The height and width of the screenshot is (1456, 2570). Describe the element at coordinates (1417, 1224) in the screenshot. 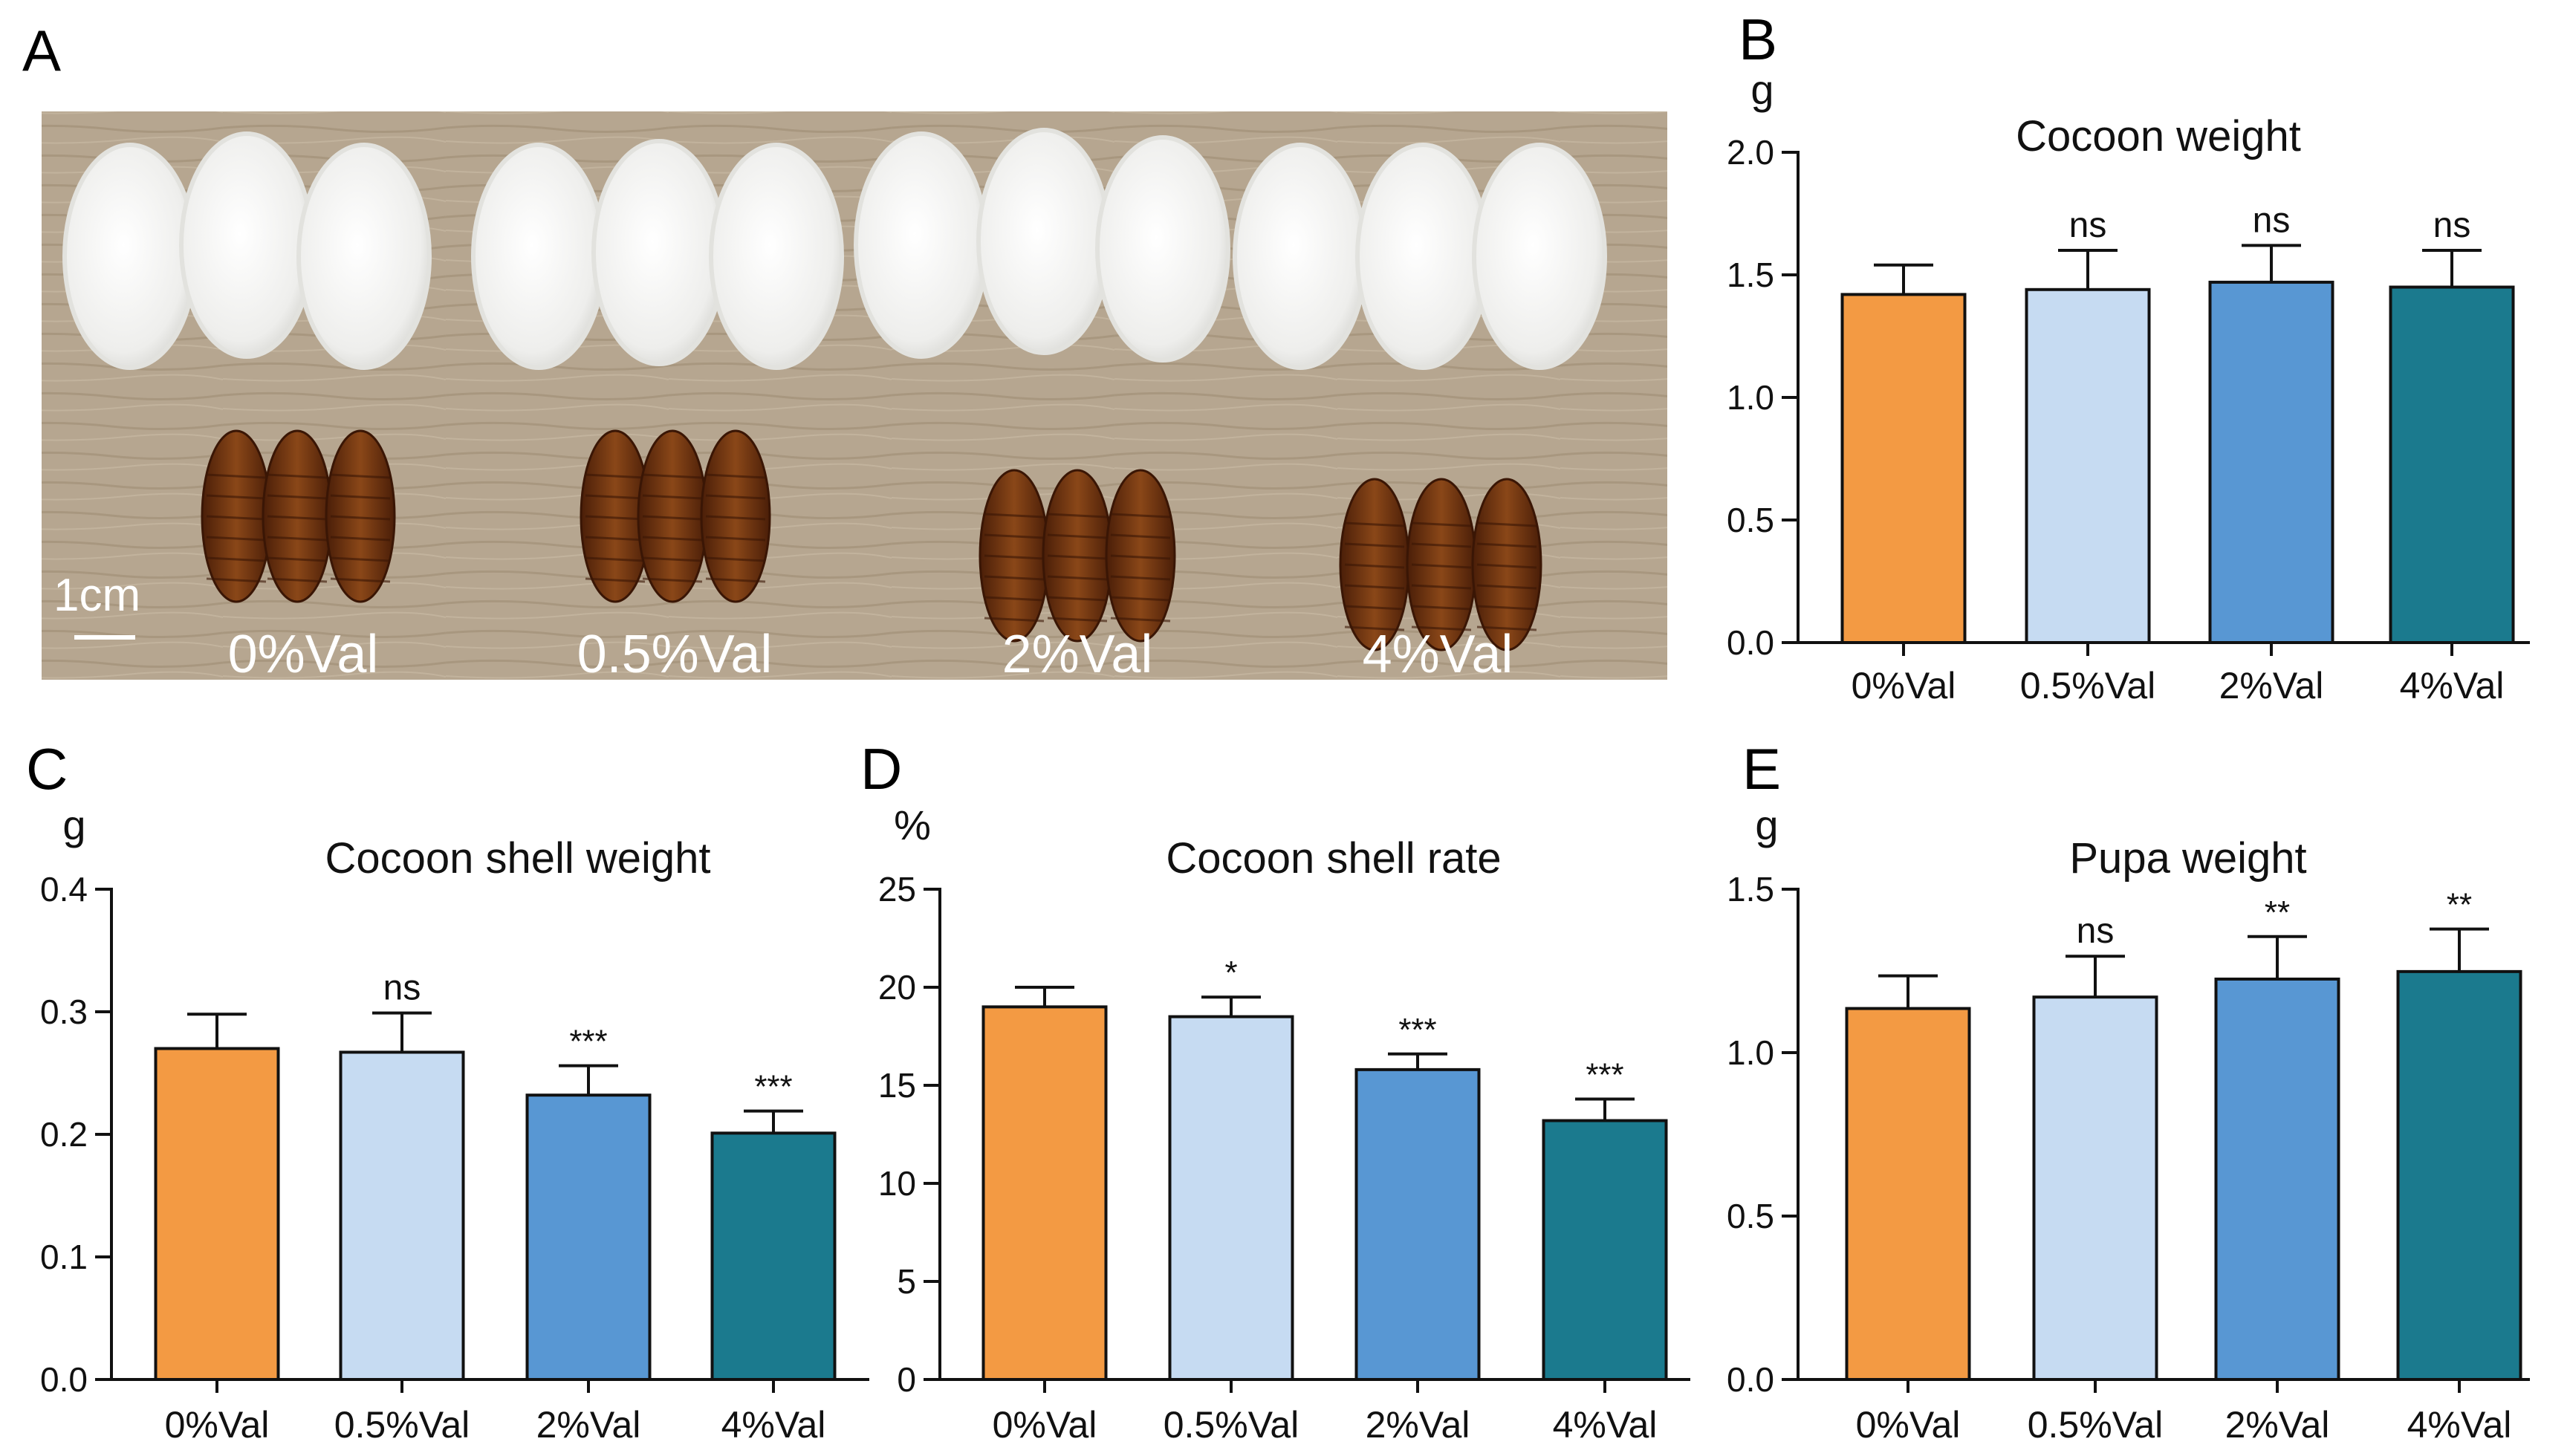

I see `bar-2%Val` at that location.